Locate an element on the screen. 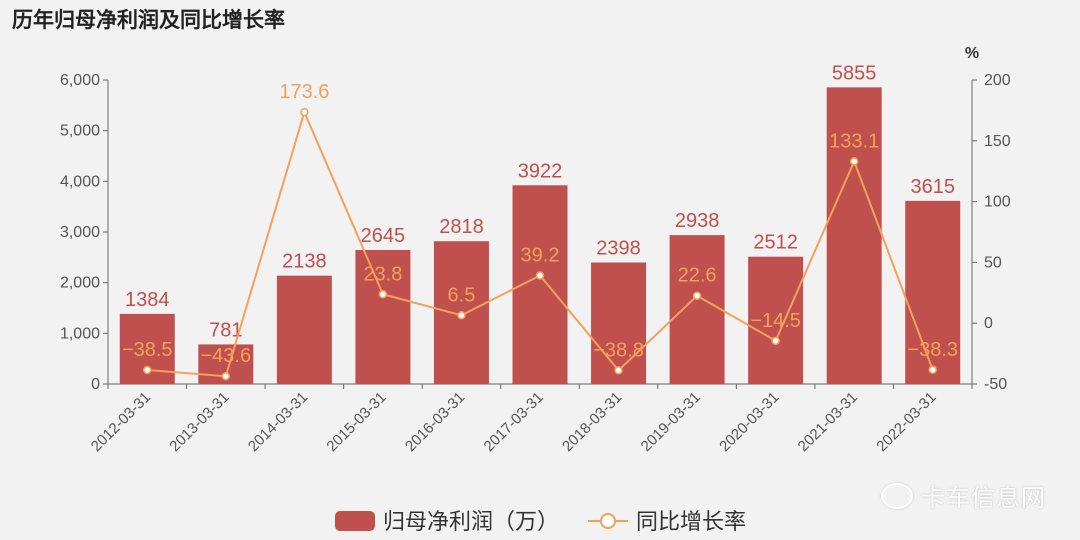 The width and height of the screenshot is (1080, 540). wechat-icon is located at coordinates (897, 495).